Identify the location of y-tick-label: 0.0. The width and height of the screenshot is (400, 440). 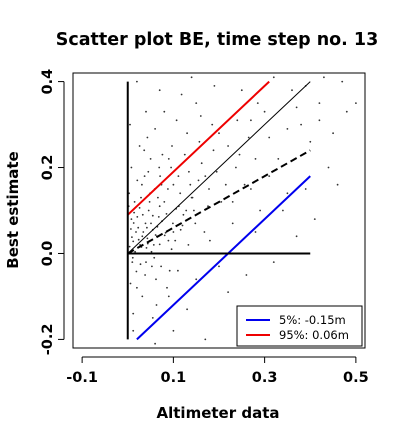
(48, 254).